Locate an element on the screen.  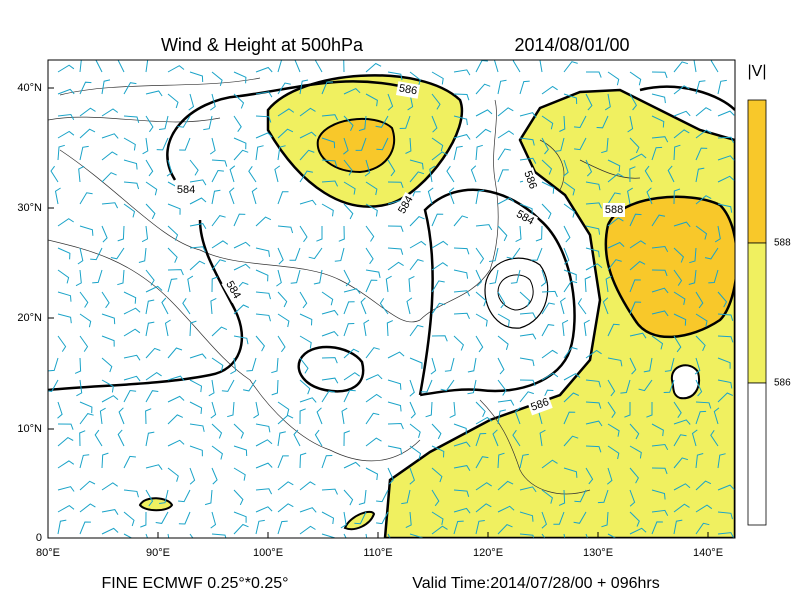
map-time: 2014/08/01/00 is located at coordinates (571, 45).